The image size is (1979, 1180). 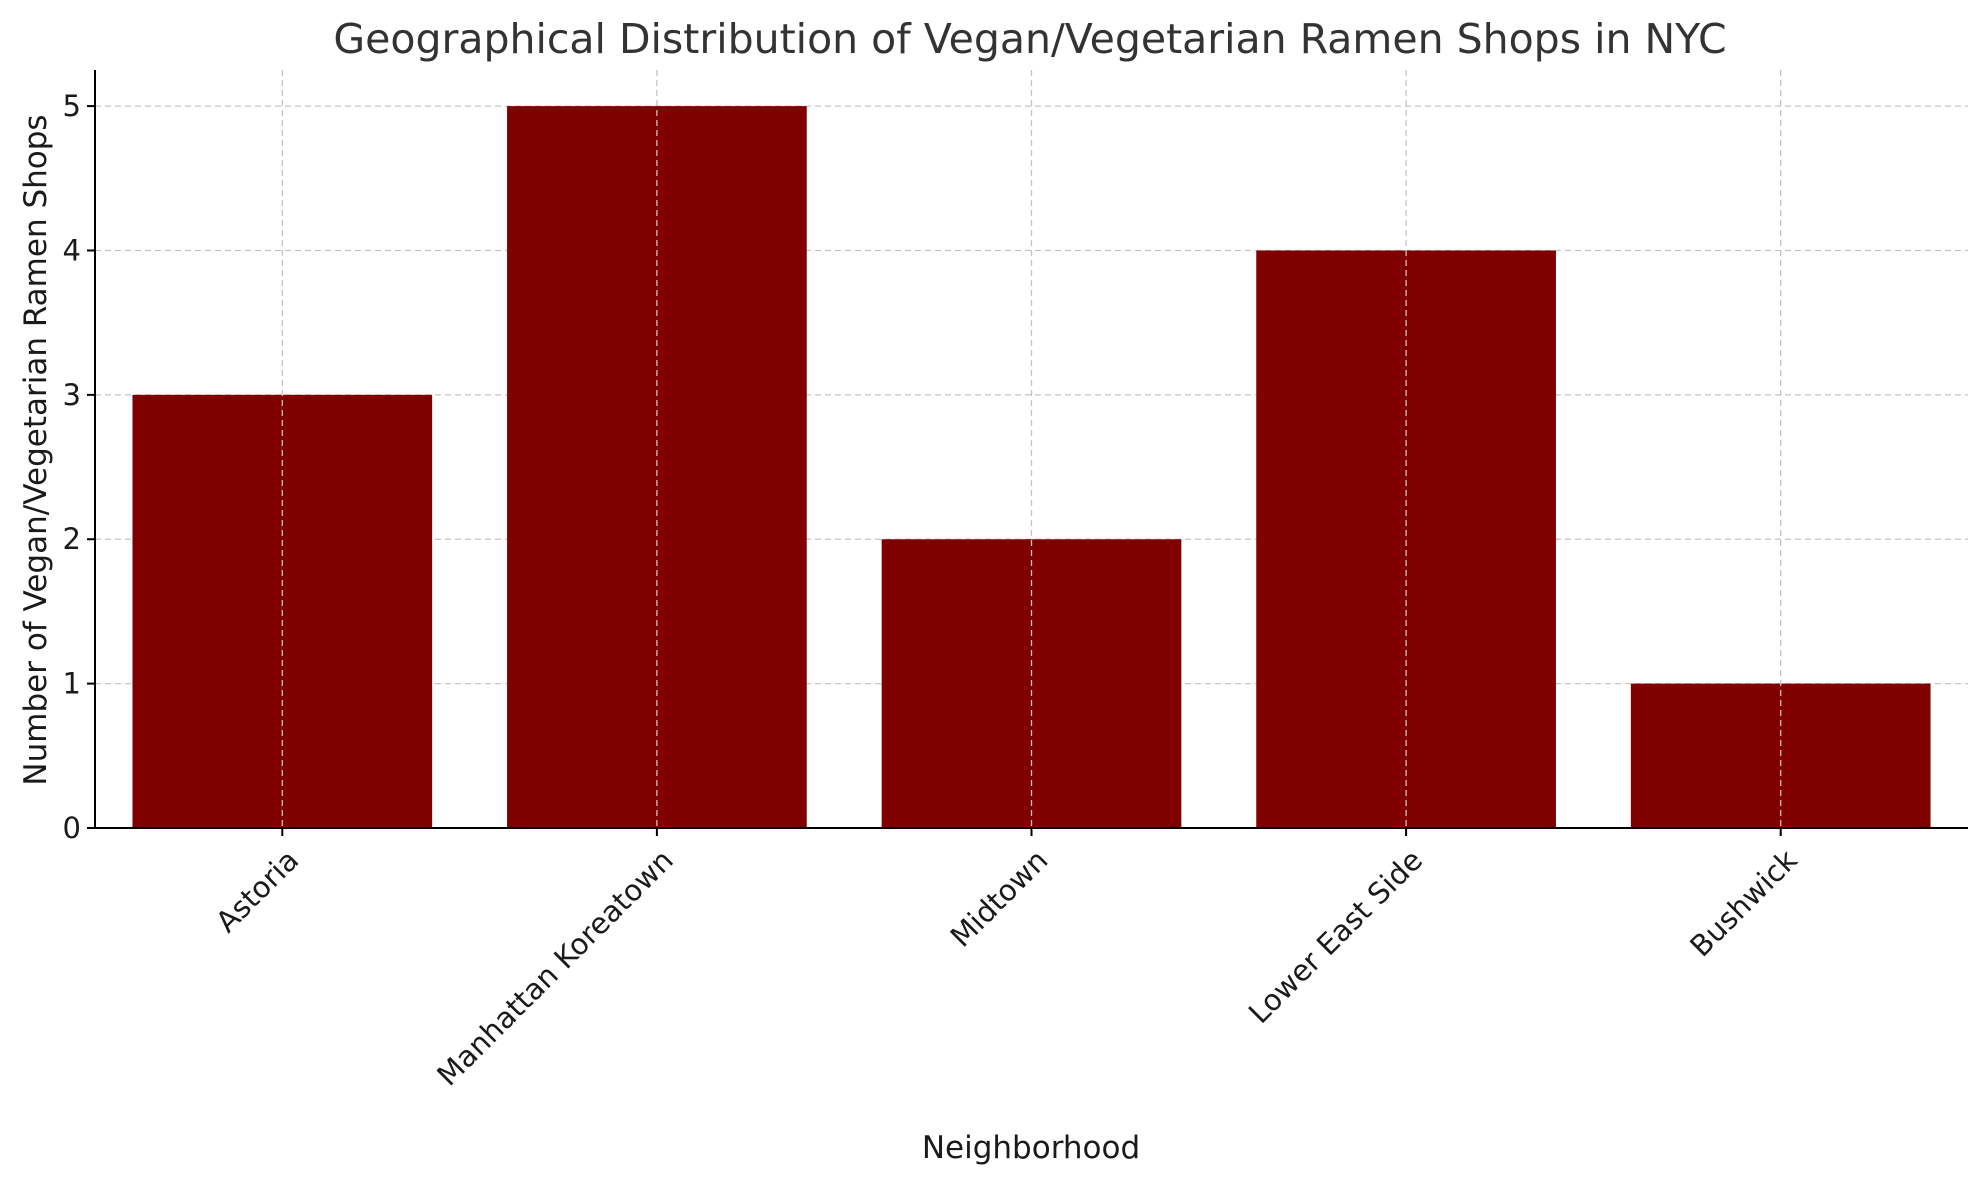 What do you see at coordinates (72, 828) in the screenshot?
I see `y-tick-label: 0` at bounding box center [72, 828].